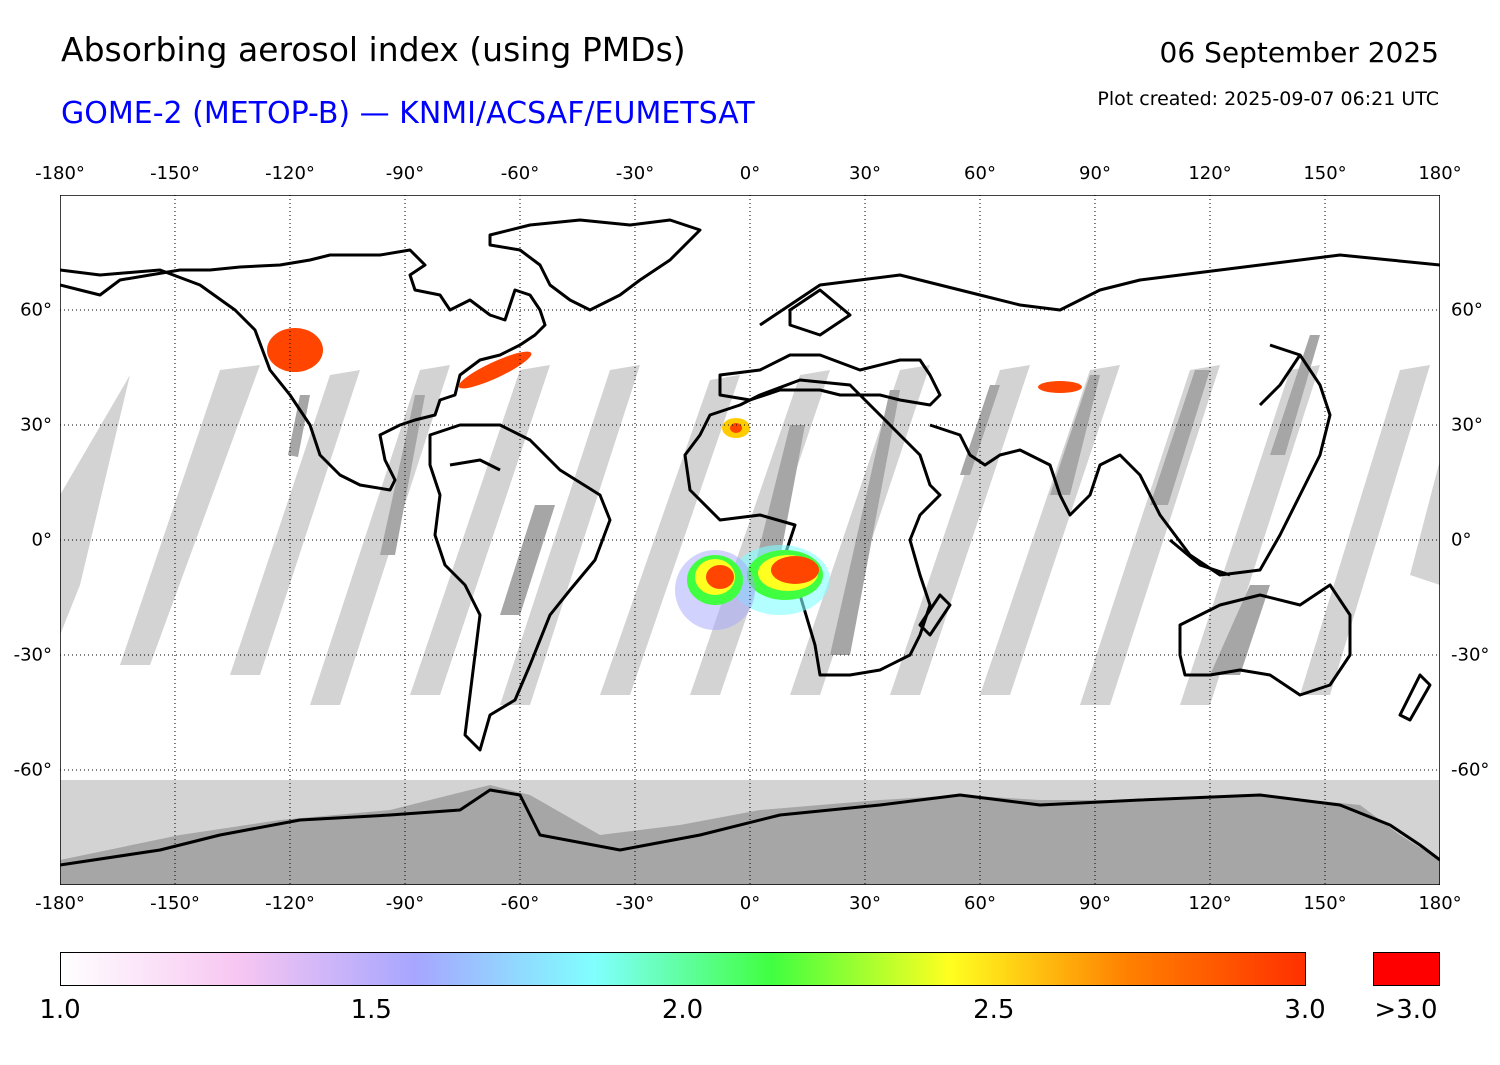 The image size is (1500, 1065). What do you see at coordinates (60, 1010) in the screenshot?
I see `colorbar-tick-label: 1.0` at bounding box center [60, 1010].